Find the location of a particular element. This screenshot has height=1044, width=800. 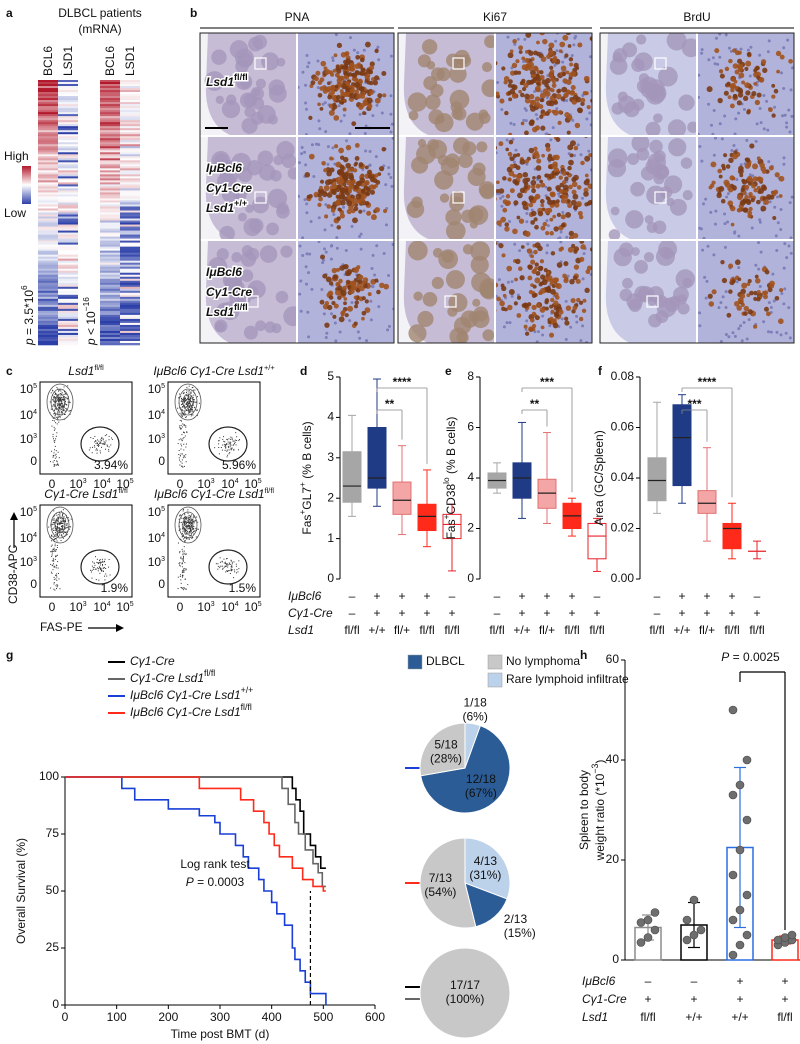

text-part: 5 is located at coordinates (35, 386).